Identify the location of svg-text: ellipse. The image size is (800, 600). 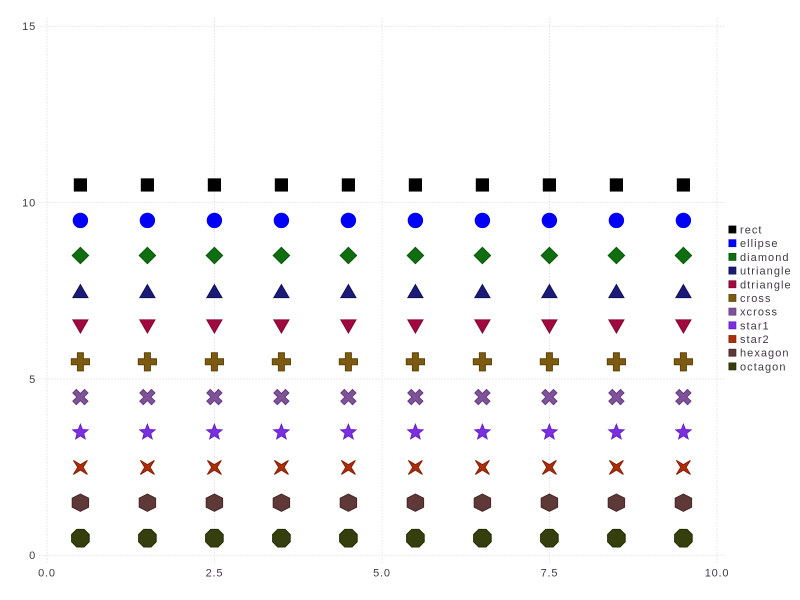
(759, 244).